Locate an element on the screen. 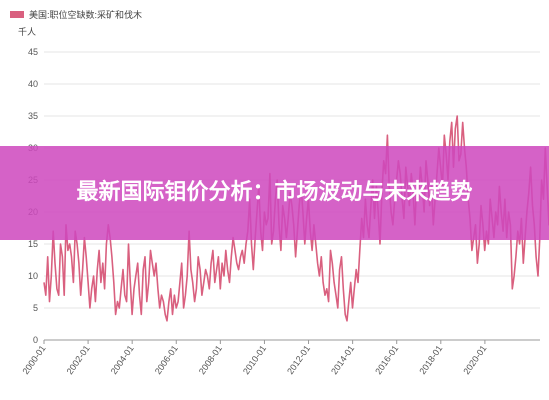 This screenshot has height=400, width=549. y-tick-label: 5 is located at coordinates (35, 308).